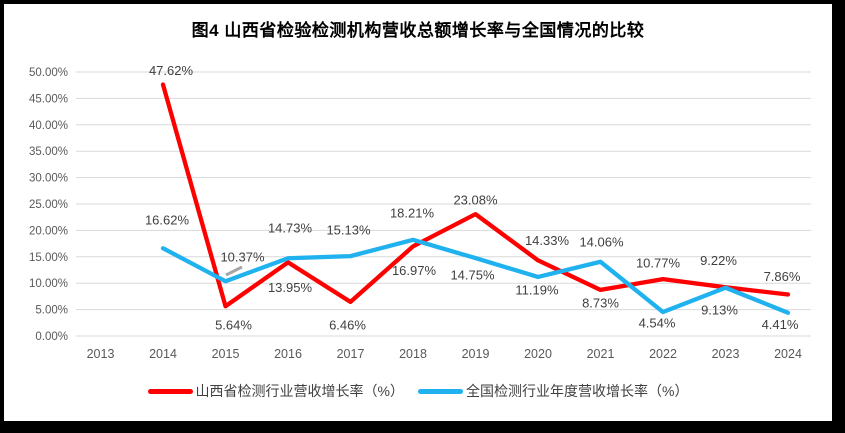  Describe the element at coordinates (48, 231) in the screenshot. I see `y-axis-tick-label: 20.00%` at that location.